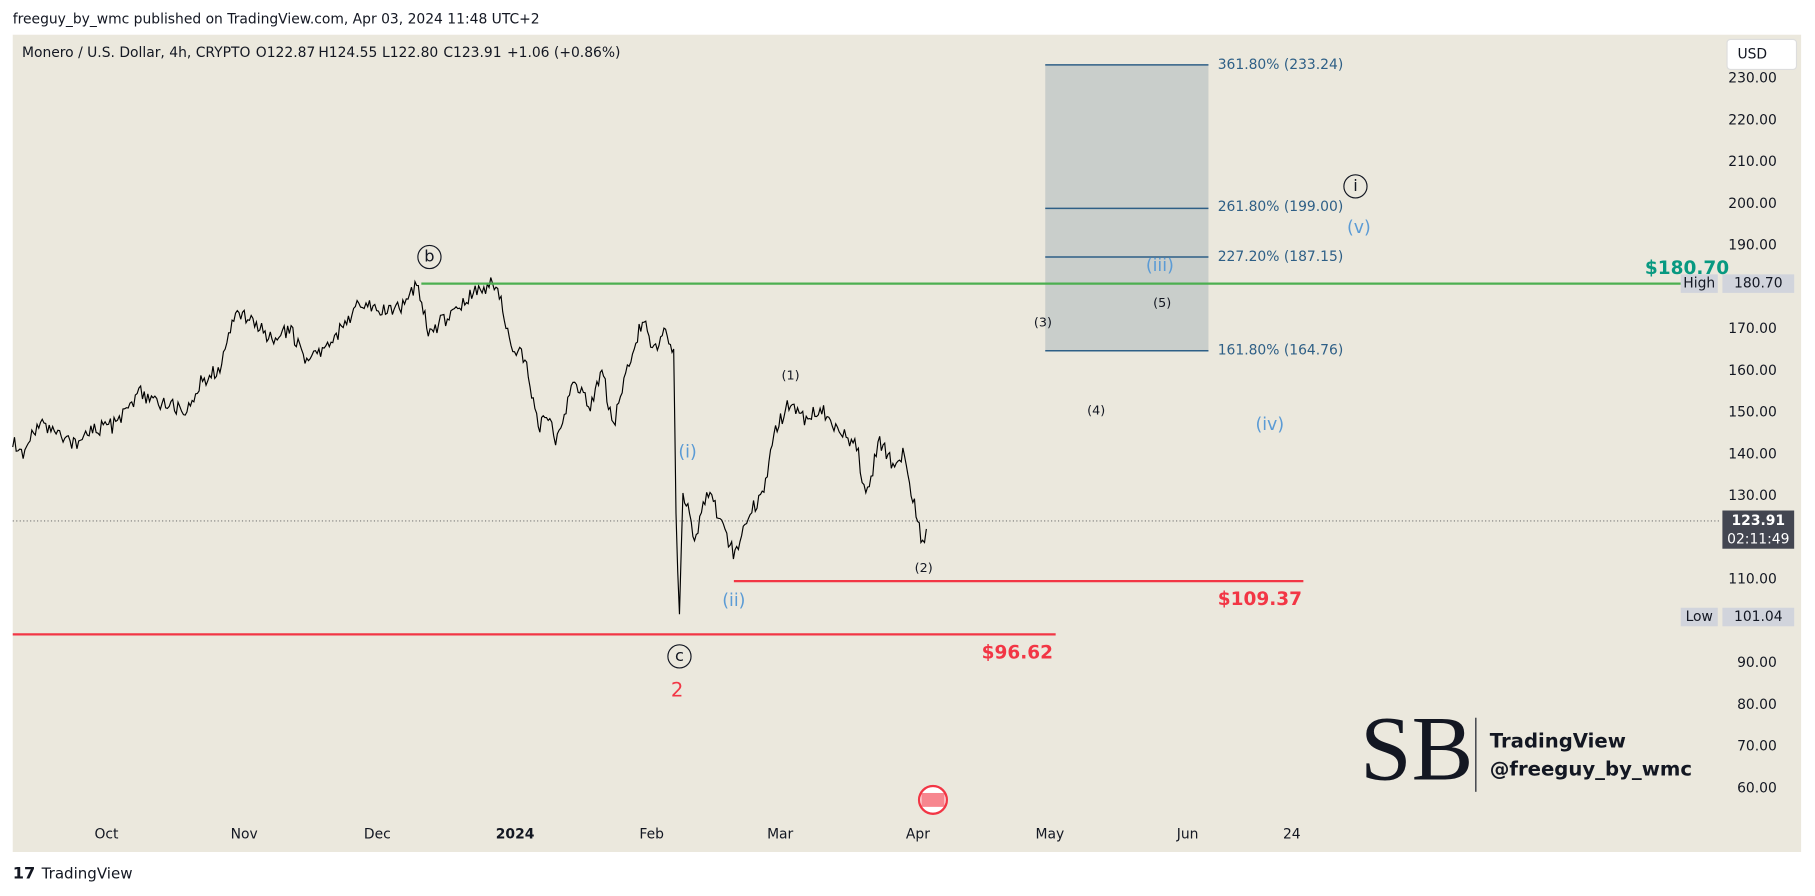 This screenshot has height=896, width=1815. Describe the element at coordinates (1281, 207) in the screenshot. I see `fib-label: 261.80% (199.00)` at that location.